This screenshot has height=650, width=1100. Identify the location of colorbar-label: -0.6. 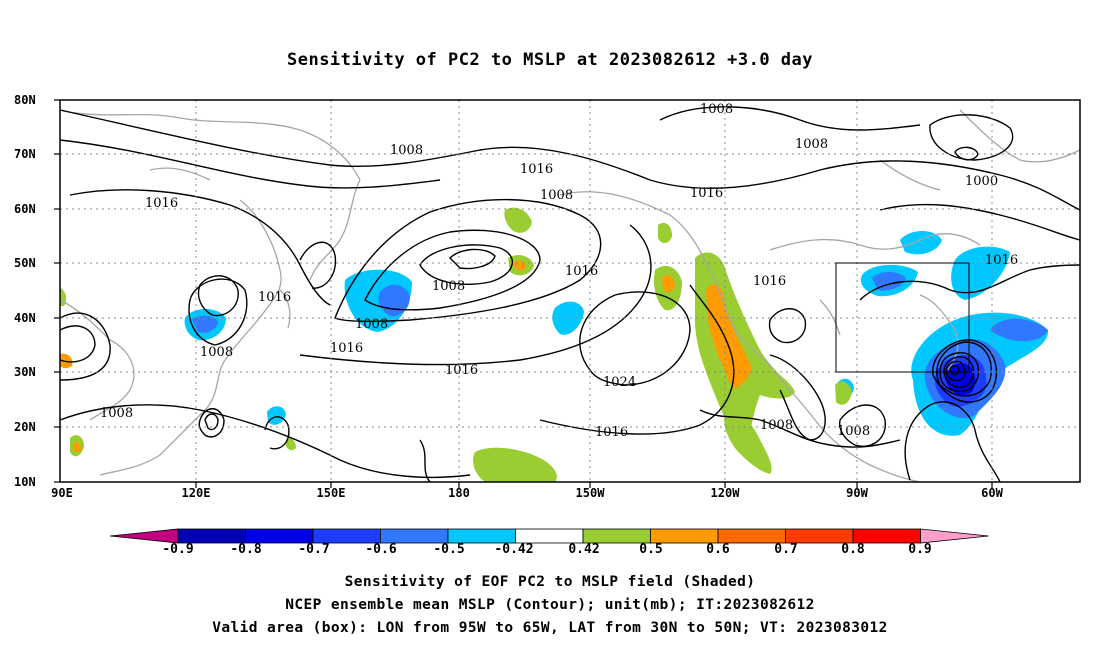
(381, 549).